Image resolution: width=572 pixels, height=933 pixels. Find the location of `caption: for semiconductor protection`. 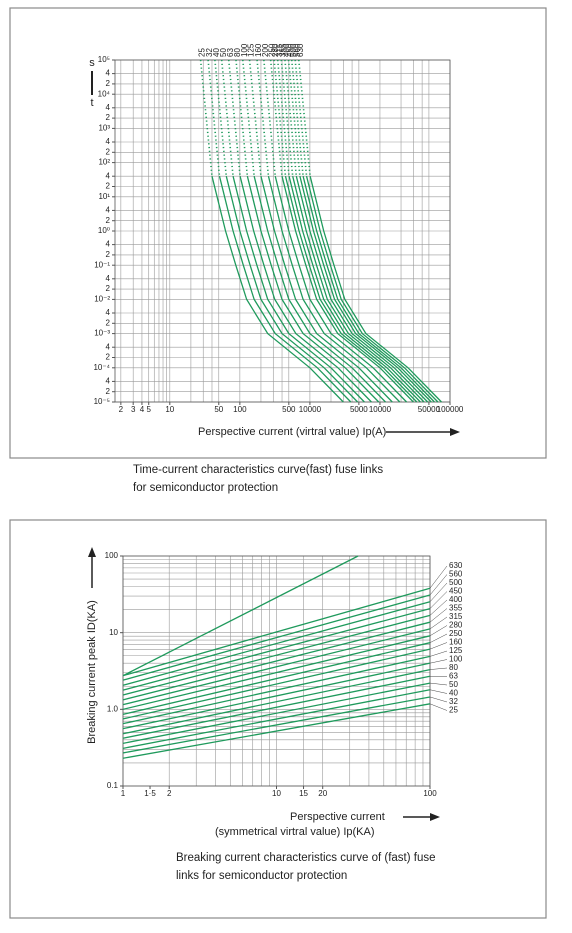

caption: for semiconductor protection is located at coordinates (205, 488).